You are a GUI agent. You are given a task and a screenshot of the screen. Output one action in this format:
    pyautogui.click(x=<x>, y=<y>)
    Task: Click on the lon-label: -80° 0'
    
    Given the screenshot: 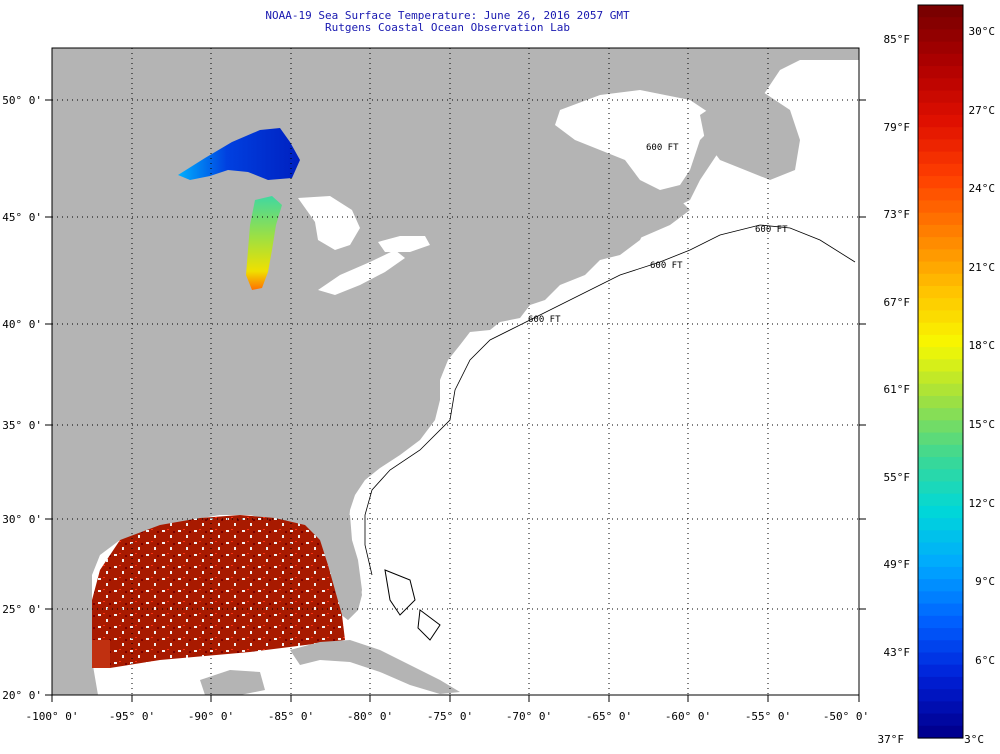 What is the action you would take?
    pyautogui.click(x=370, y=716)
    